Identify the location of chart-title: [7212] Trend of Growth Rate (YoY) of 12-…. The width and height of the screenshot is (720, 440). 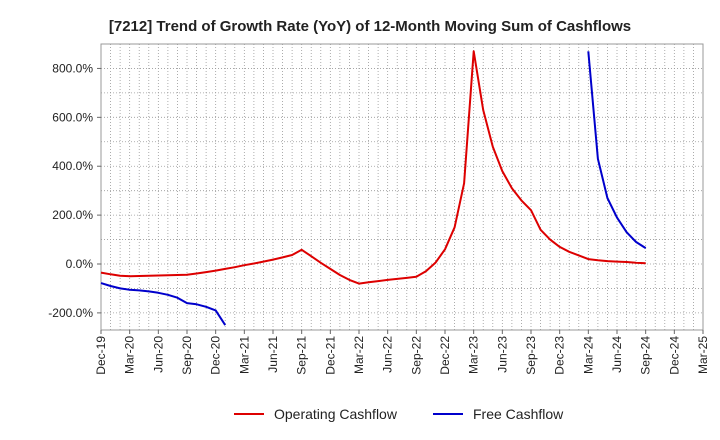
(370, 26).